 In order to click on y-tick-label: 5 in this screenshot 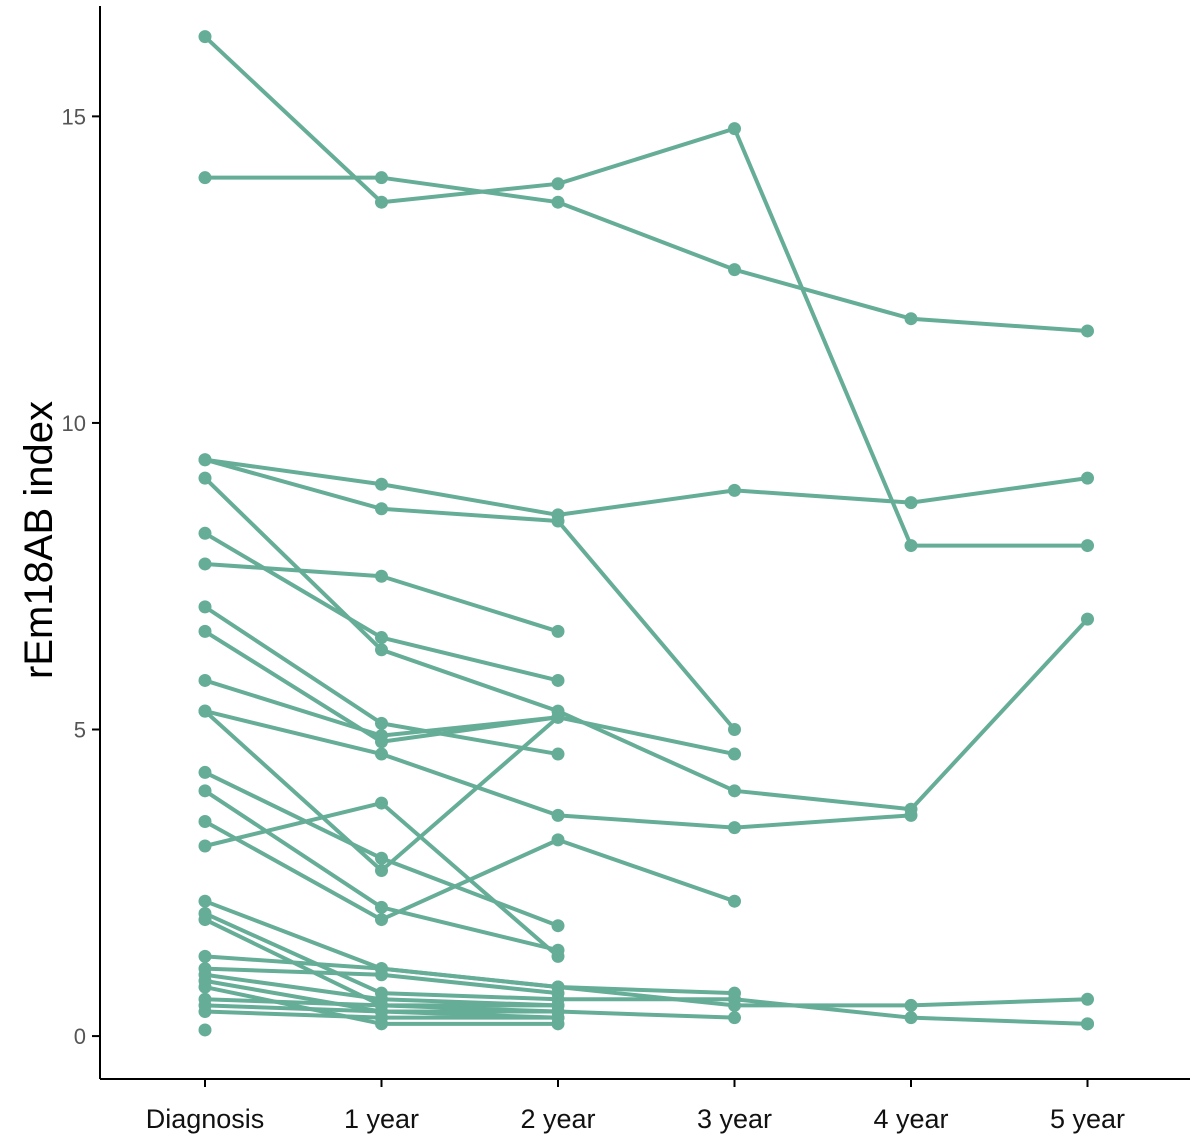, I will do `click(80, 730)`.